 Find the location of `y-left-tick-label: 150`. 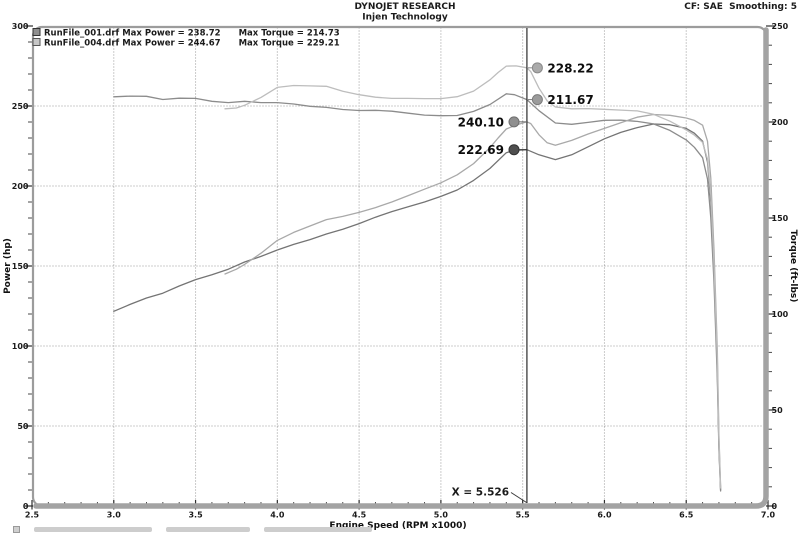

y-left-tick-label: 150 is located at coordinates (20, 266).